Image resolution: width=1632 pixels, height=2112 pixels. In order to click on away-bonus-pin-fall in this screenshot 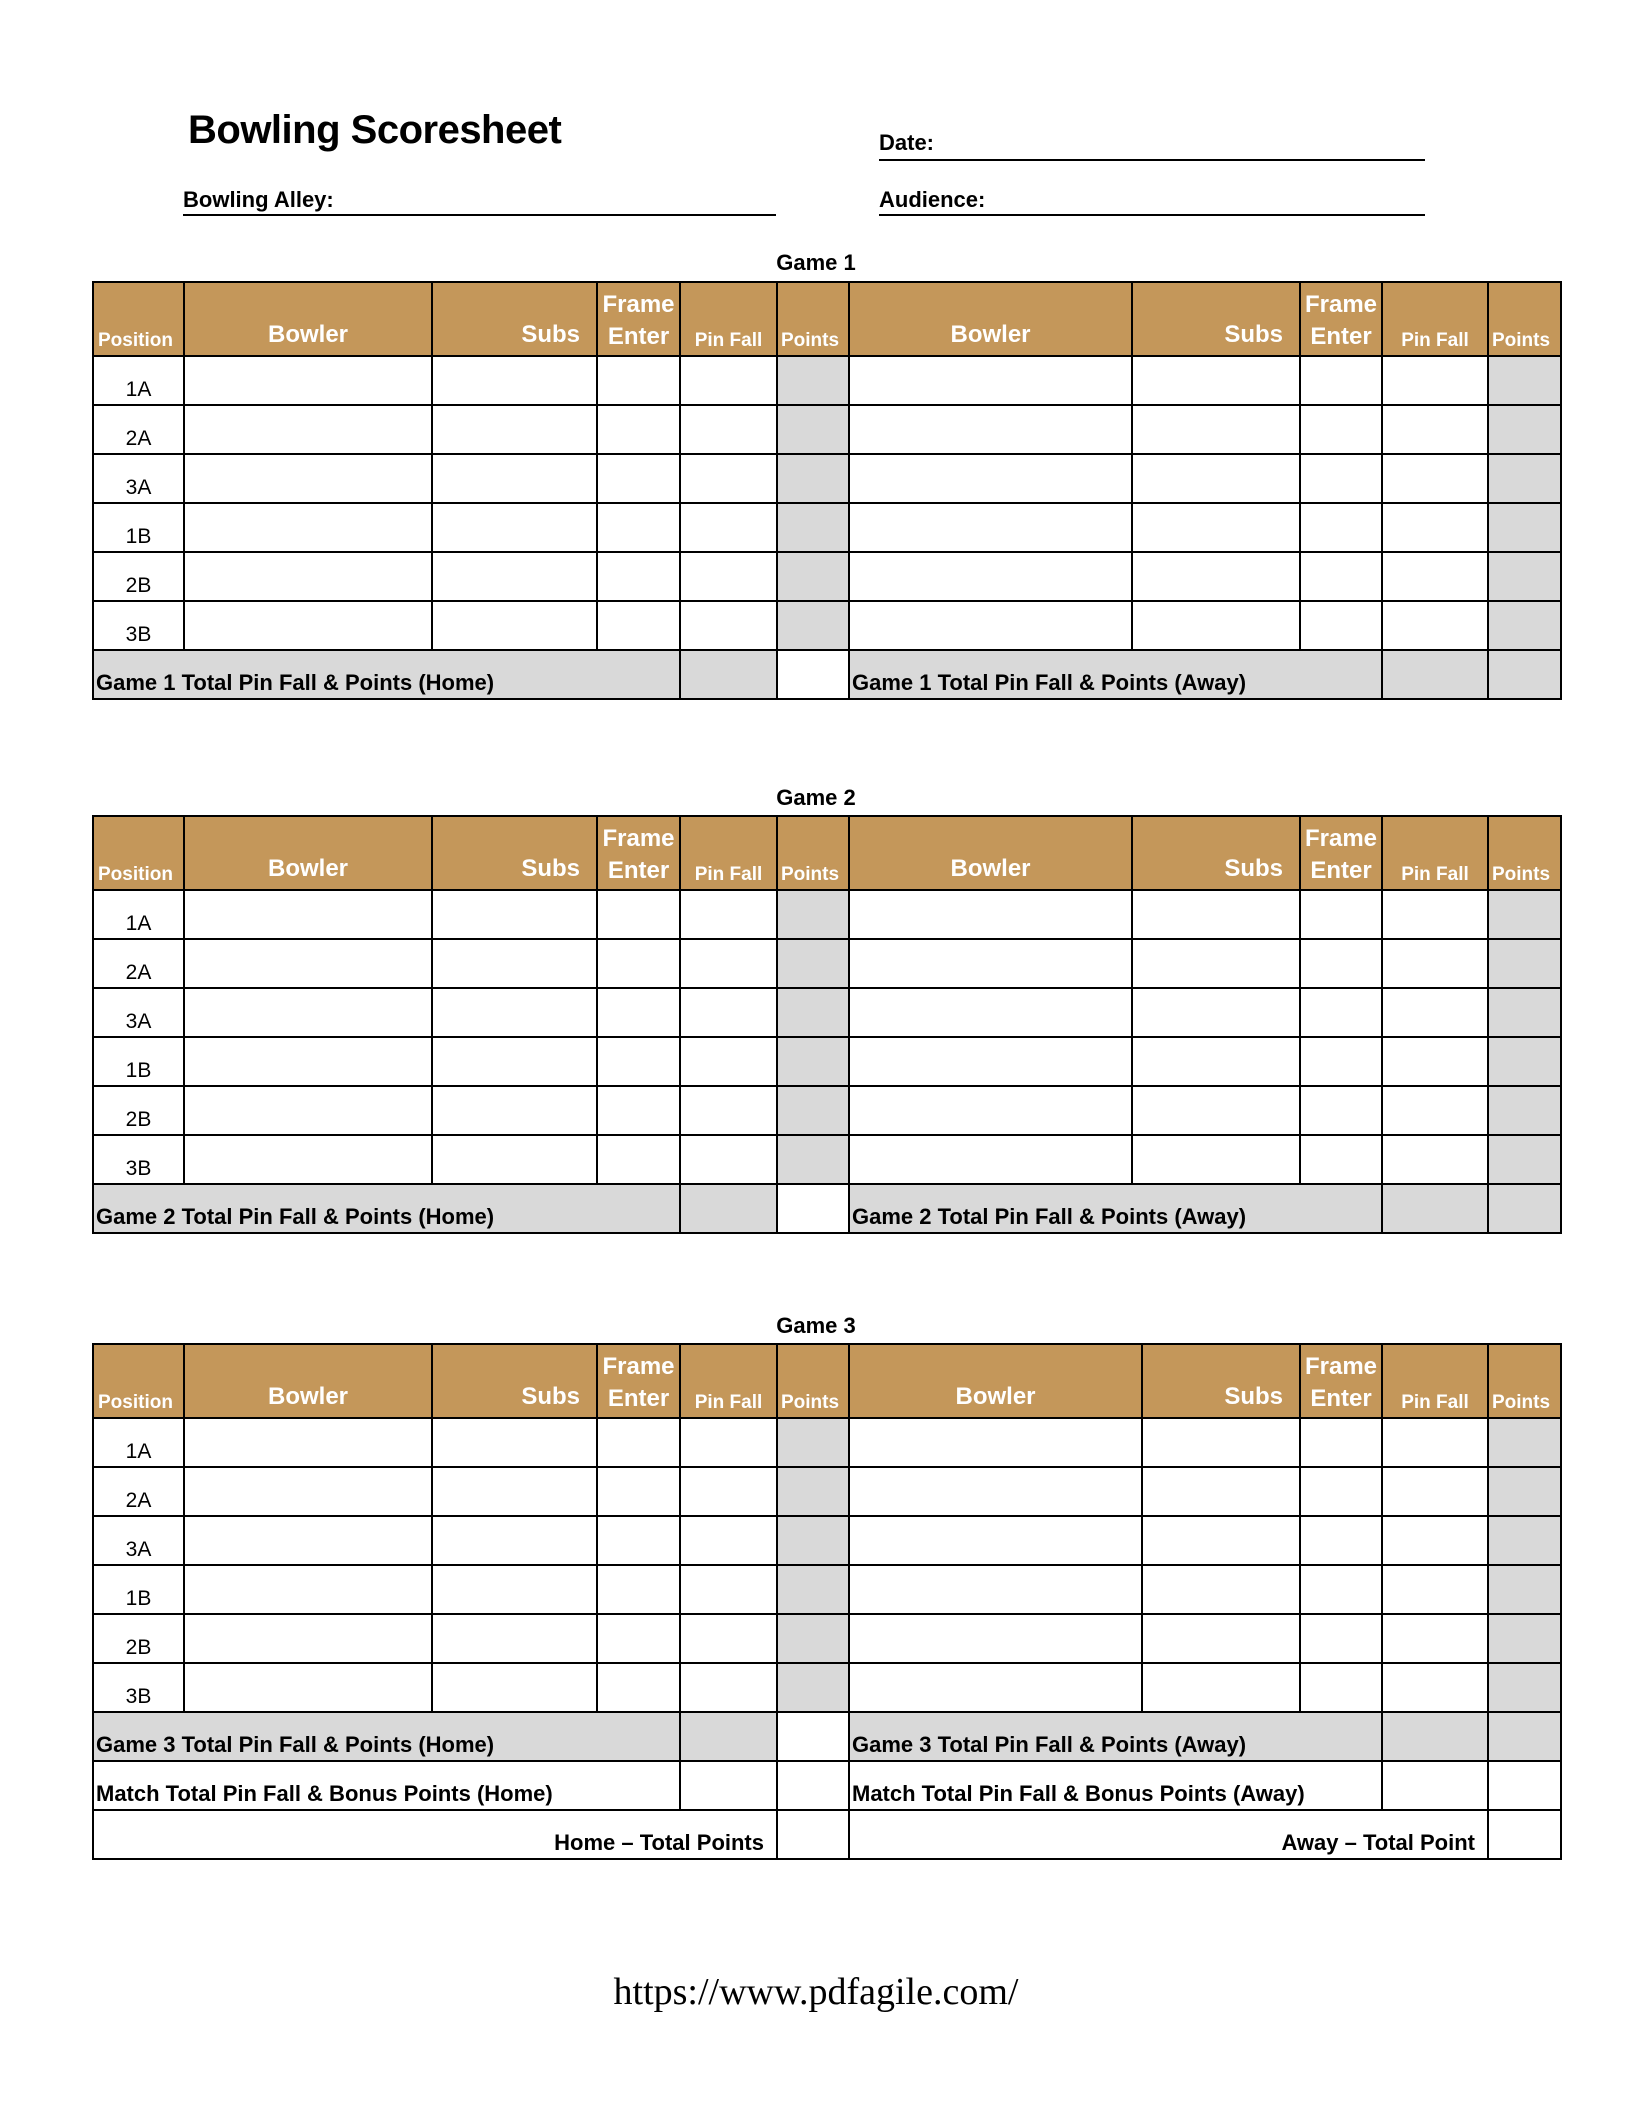, I will do `click(1435, 1785)`.